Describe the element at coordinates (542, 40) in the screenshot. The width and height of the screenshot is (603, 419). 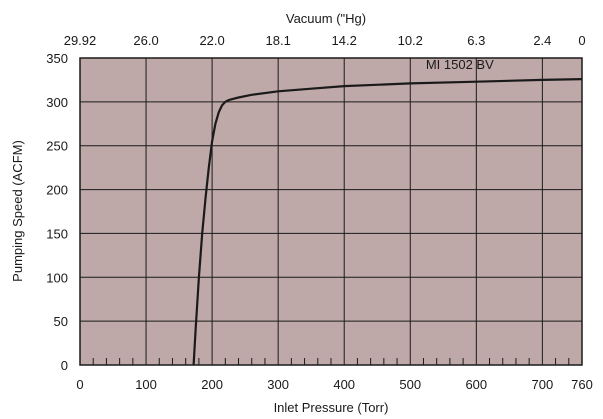
I see `top-tick-label: 2.4` at that location.